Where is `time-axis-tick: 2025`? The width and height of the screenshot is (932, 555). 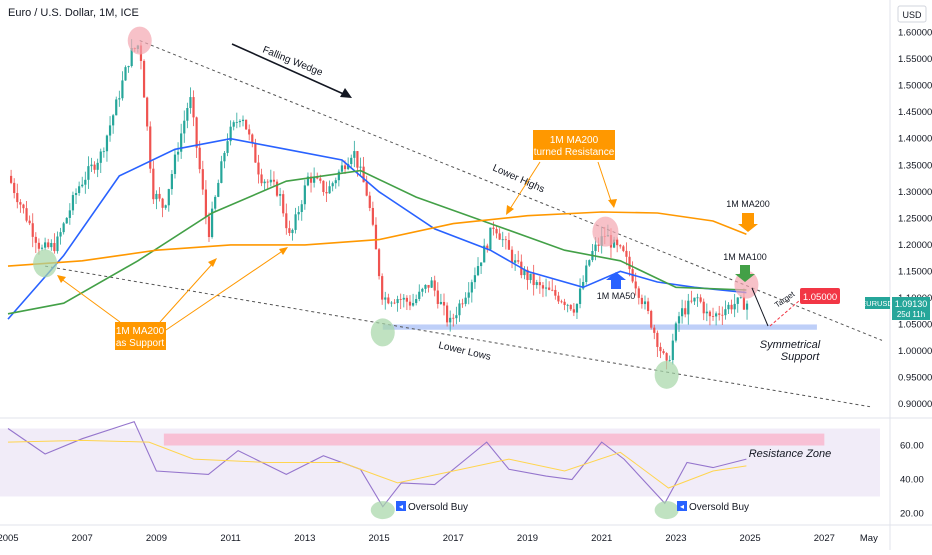
time-axis-tick: 2025 is located at coordinates (750, 538).